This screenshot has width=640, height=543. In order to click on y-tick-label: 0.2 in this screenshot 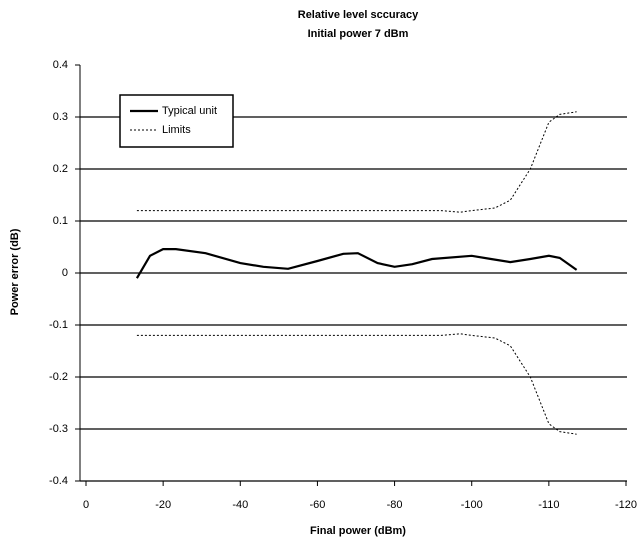, I will do `click(60, 169)`.